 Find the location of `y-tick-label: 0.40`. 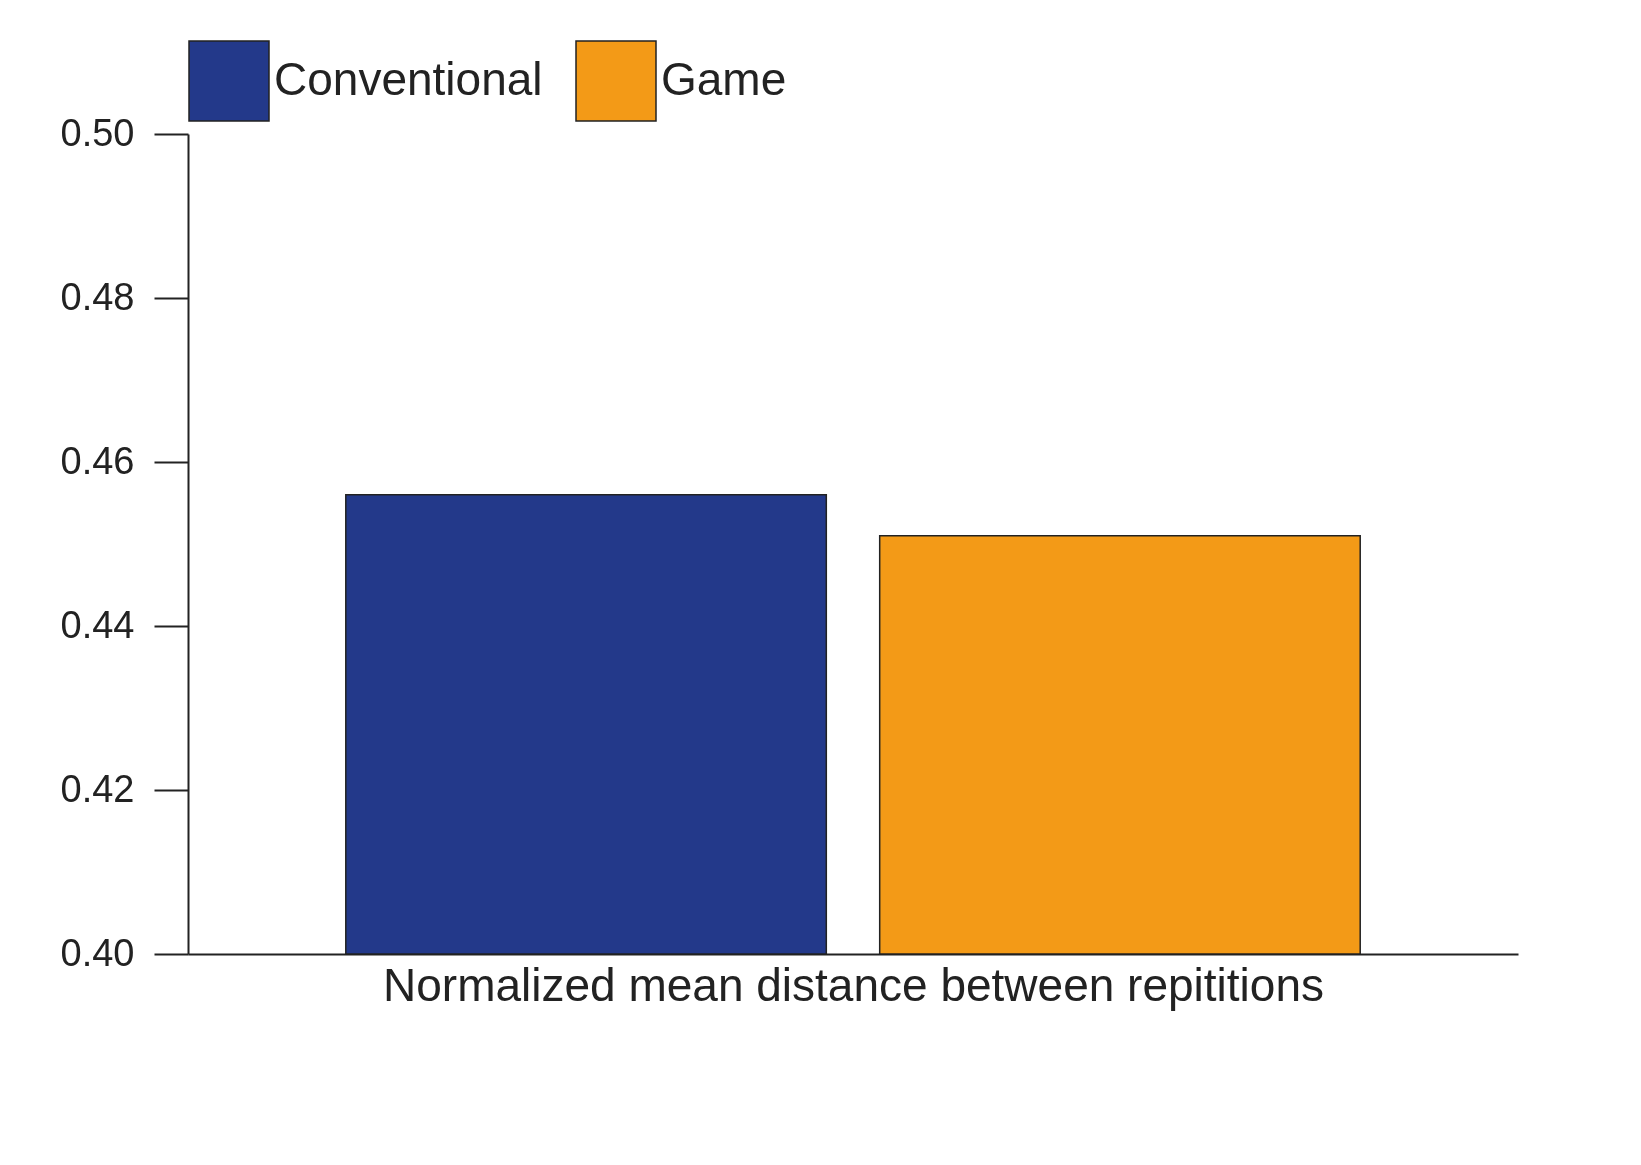

y-tick-label: 0.40 is located at coordinates (97, 952).